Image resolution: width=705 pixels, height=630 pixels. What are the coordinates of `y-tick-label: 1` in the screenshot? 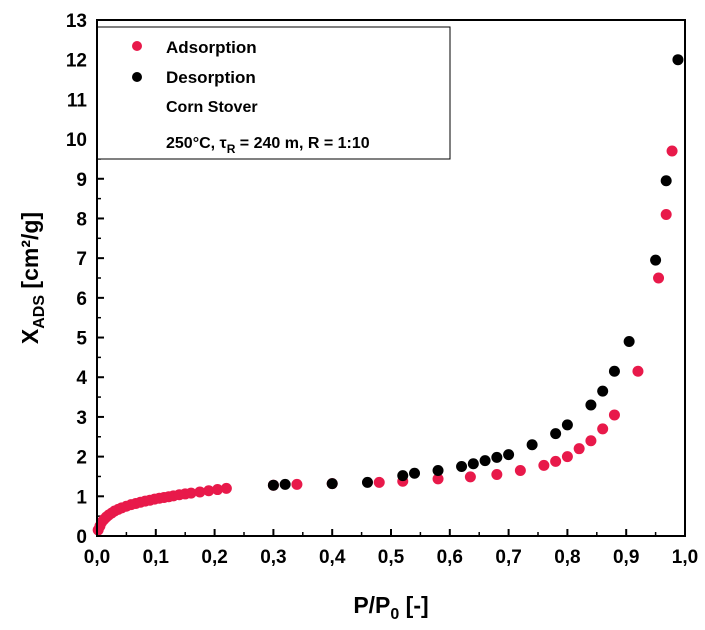 It's located at (81, 497).